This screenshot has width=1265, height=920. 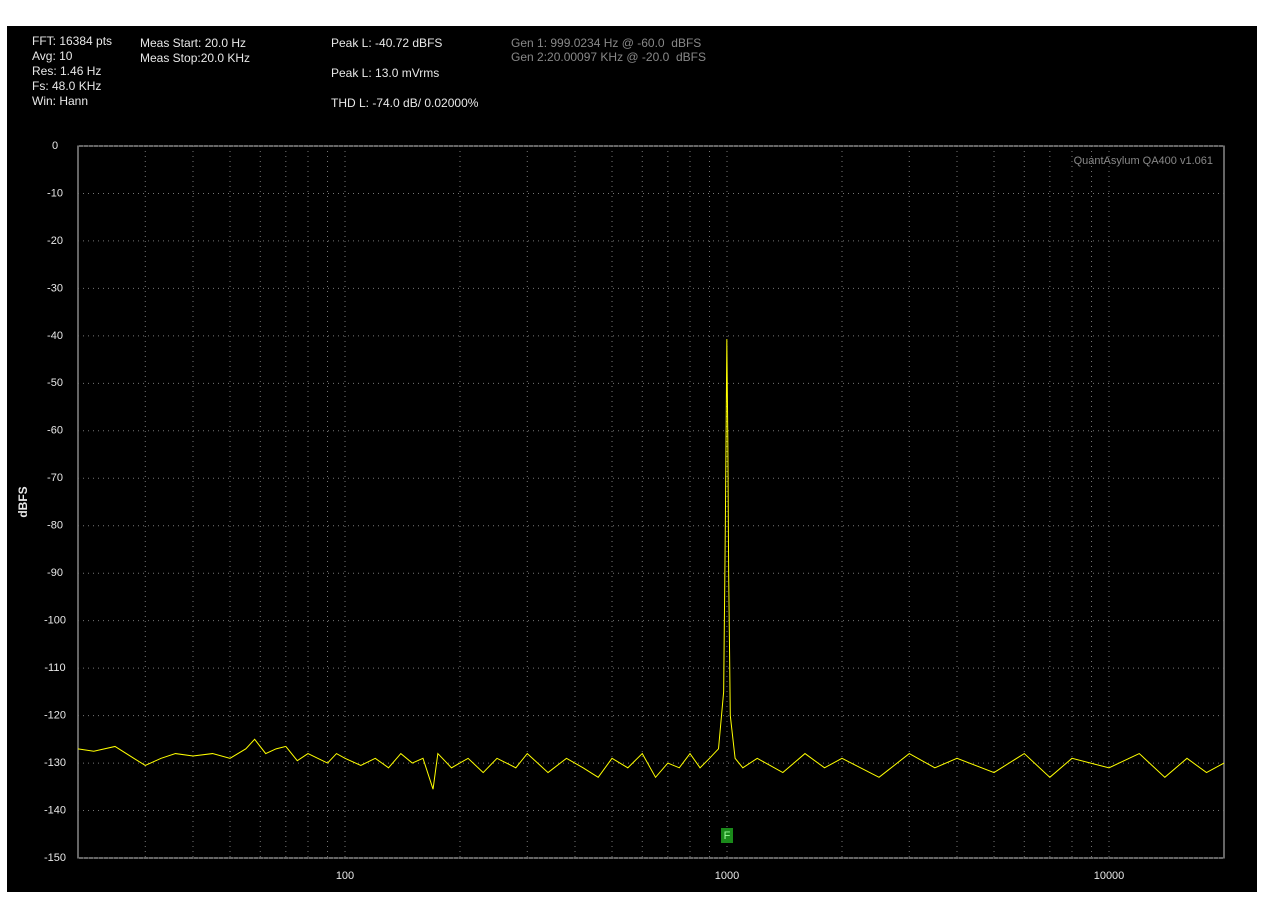 What do you see at coordinates (55, 573) in the screenshot?
I see `y-tick-label: -90` at bounding box center [55, 573].